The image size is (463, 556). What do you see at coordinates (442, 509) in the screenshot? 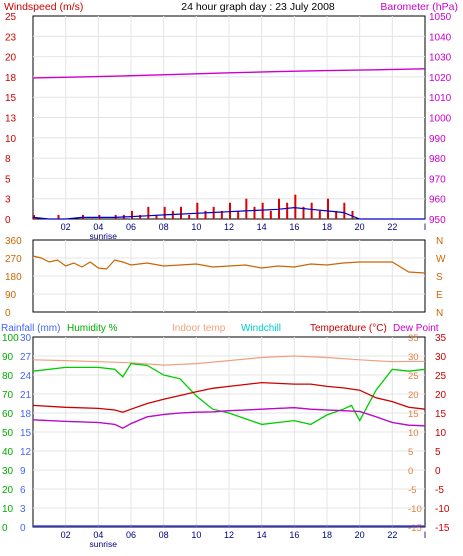
I see `temperature-tick-label: -10` at bounding box center [442, 509].